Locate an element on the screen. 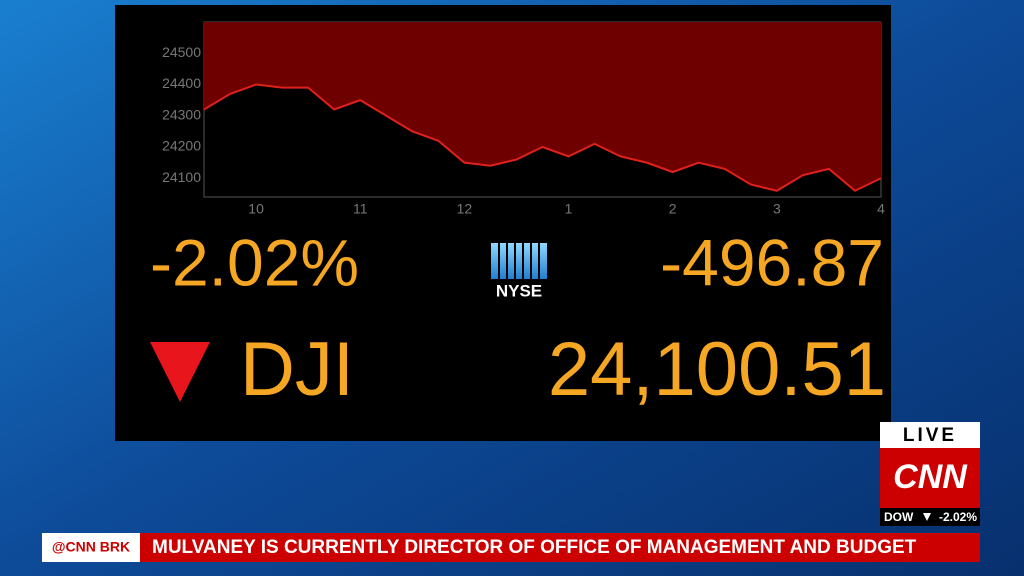  live: LIVE is located at coordinates (930, 435).